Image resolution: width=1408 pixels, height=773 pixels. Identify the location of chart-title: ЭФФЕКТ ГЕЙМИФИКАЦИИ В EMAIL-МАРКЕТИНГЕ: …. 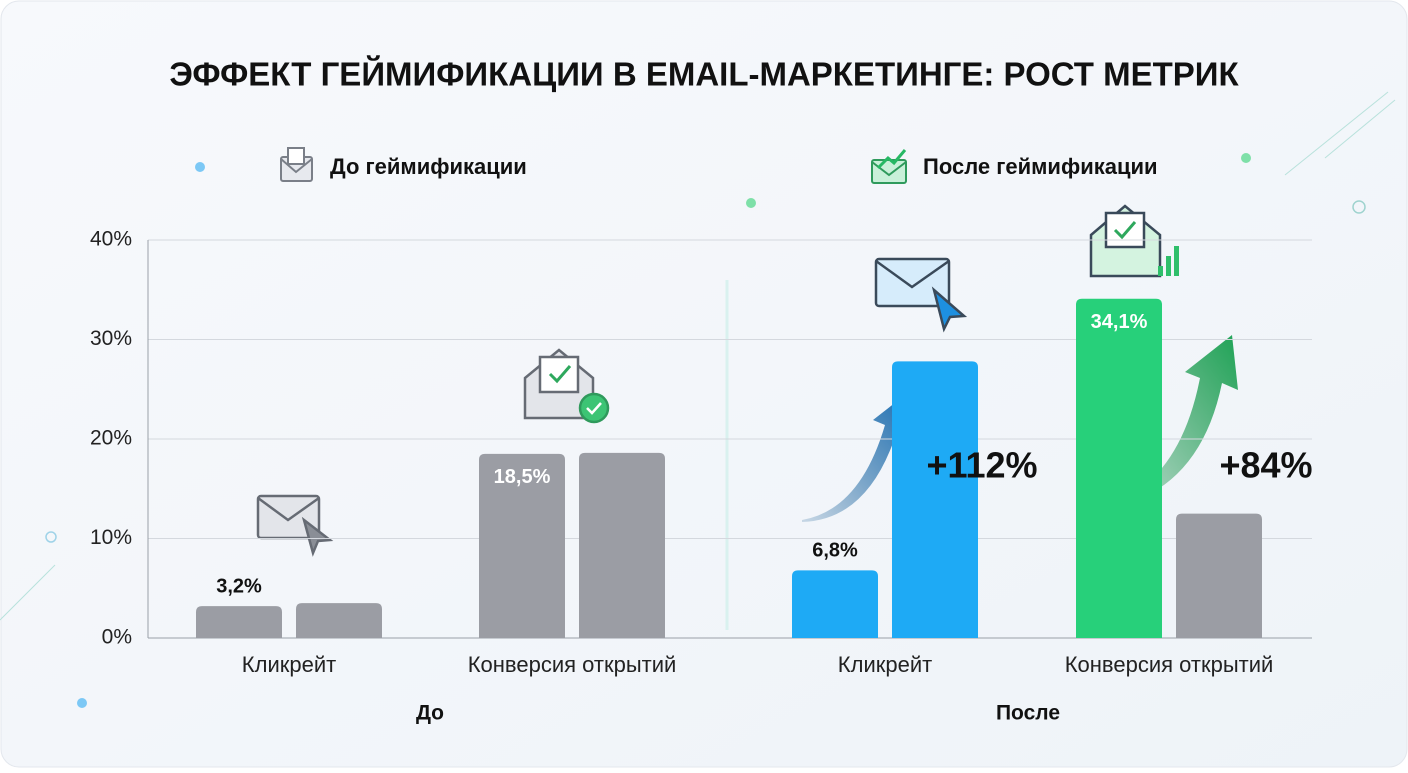
(704, 74).